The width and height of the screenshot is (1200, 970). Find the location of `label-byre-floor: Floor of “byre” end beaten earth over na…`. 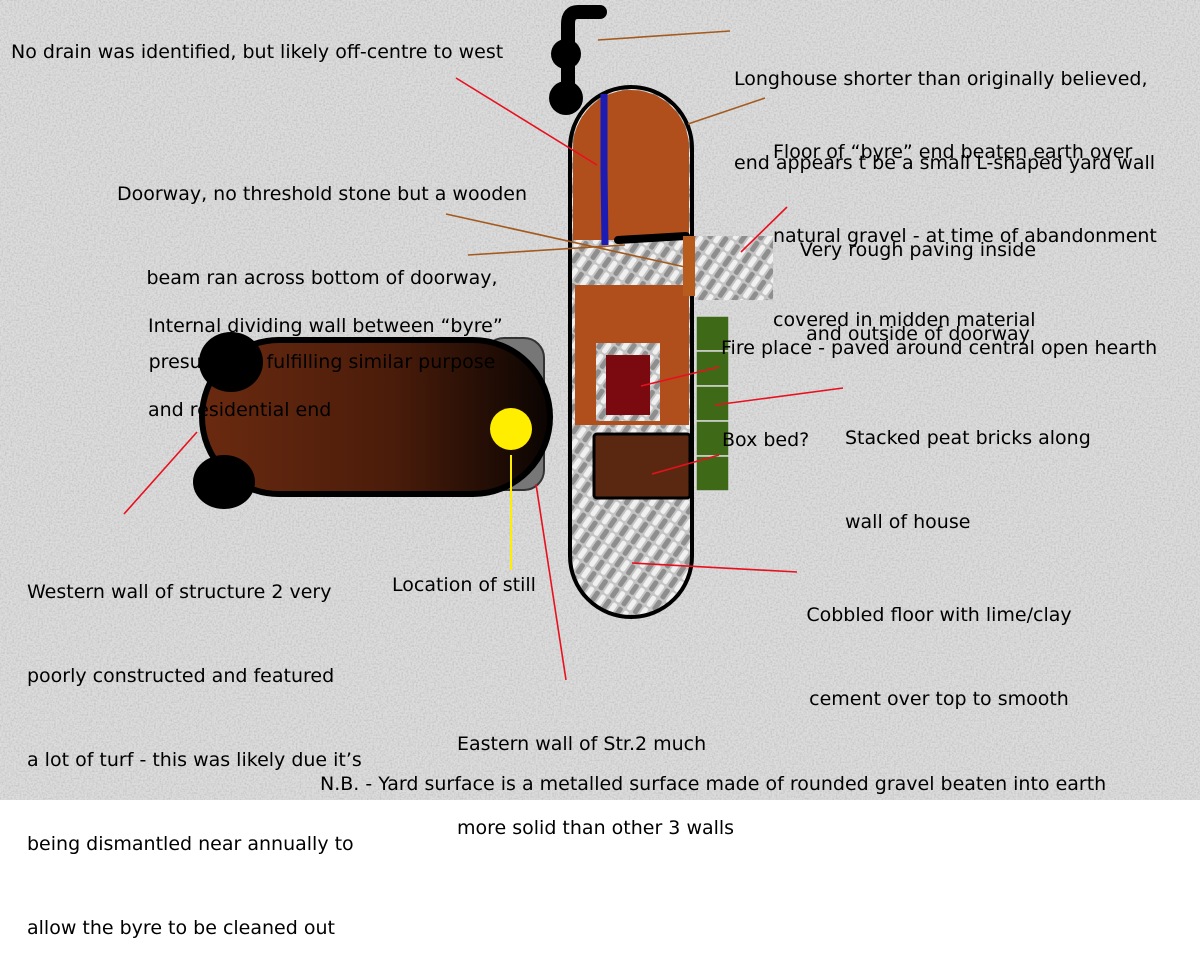

label-byre-floor: Floor of “byre” end beaten earth over na… is located at coordinates (965, 236).